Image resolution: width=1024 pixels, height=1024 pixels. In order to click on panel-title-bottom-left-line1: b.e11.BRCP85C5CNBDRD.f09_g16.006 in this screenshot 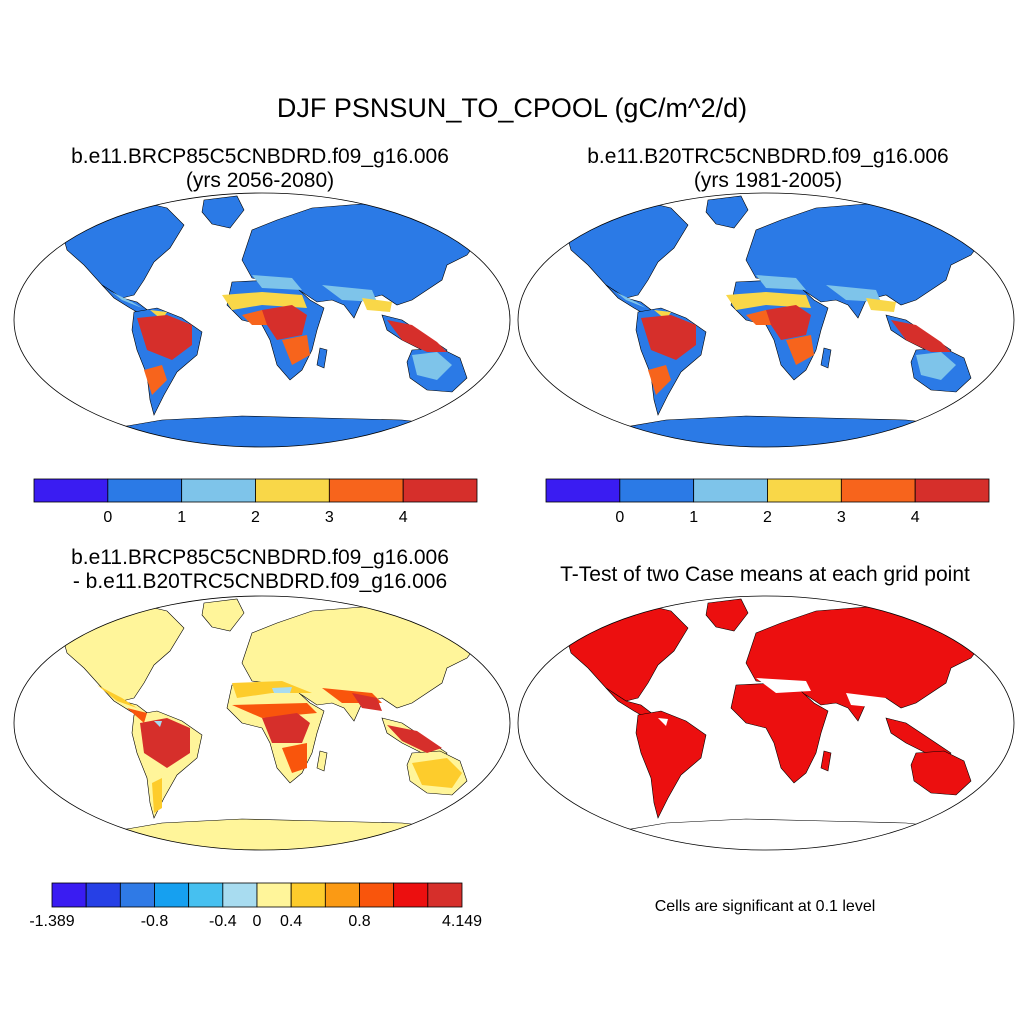, I will do `click(260, 557)`.